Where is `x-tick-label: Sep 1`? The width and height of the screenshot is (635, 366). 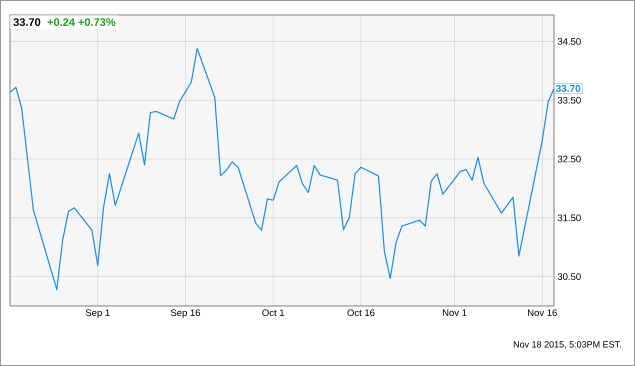 x-tick-label: Sep 1 is located at coordinates (98, 313).